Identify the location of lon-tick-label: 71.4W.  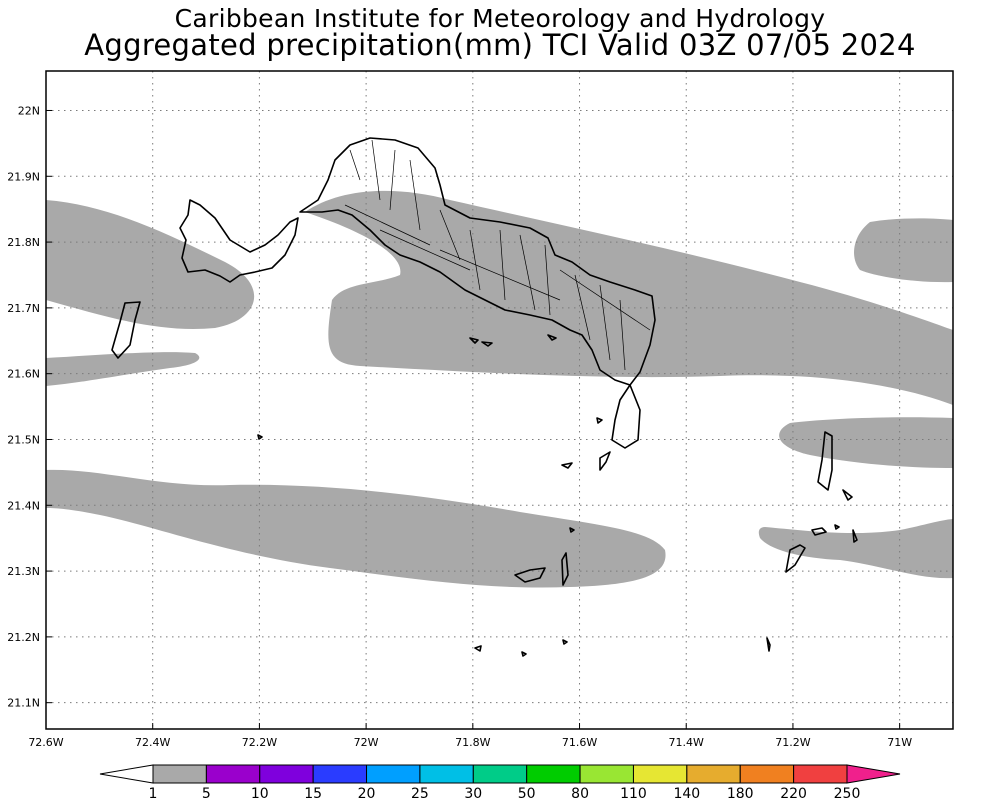
(686, 742).